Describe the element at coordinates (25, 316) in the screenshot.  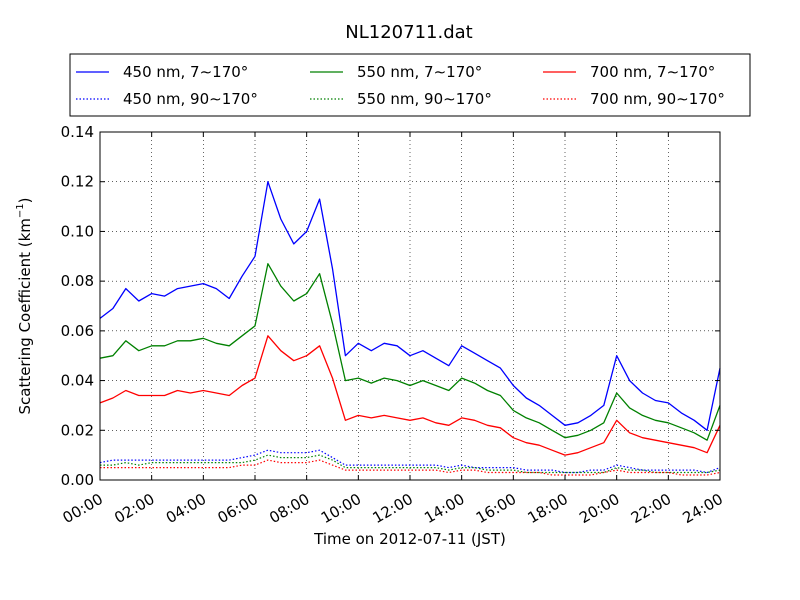
I see `y-axis-title-main: Scattering Coefficient (km` at that location.